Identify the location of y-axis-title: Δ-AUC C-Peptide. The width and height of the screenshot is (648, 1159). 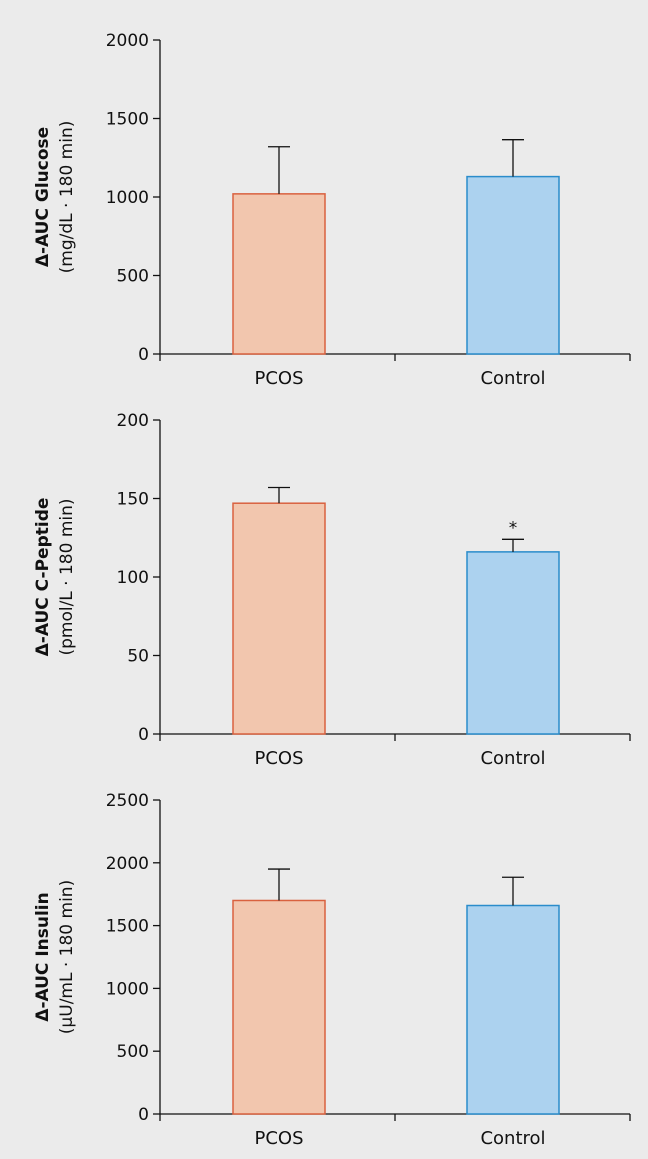
(43, 577).